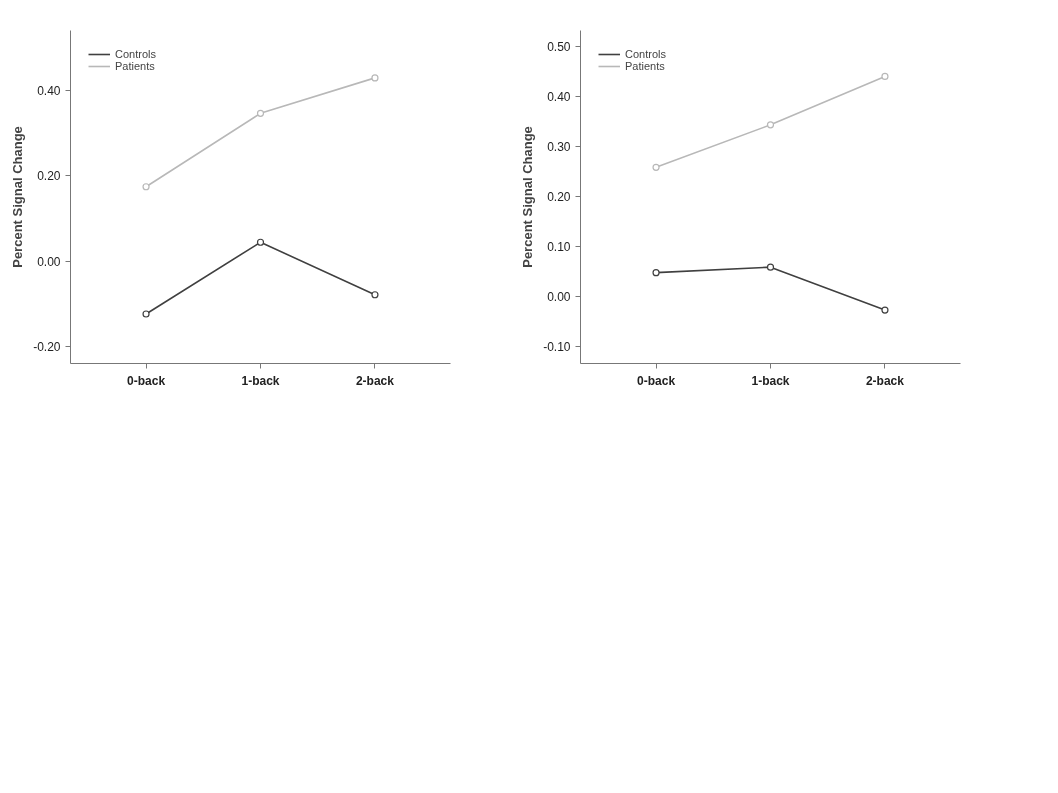 The width and height of the screenshot is (1058, 793). Describe the element at coordinates (557, 347) in the screenshot. I see `y-tick-label: -0.10` at that location.